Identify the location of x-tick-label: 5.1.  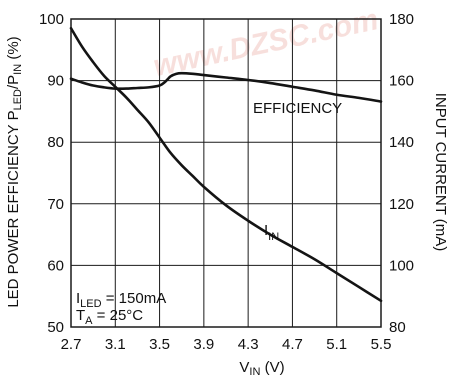
(336, 344).